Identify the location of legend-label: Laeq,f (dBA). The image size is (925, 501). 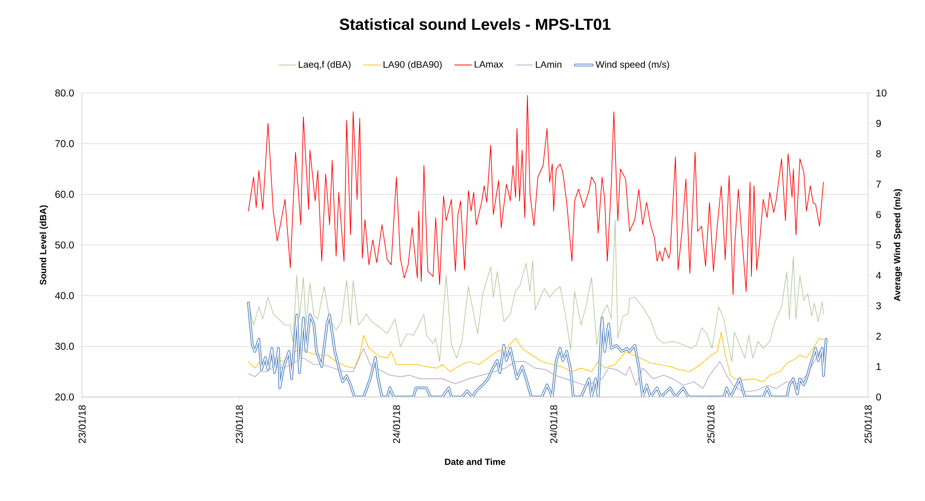
(324, 65).